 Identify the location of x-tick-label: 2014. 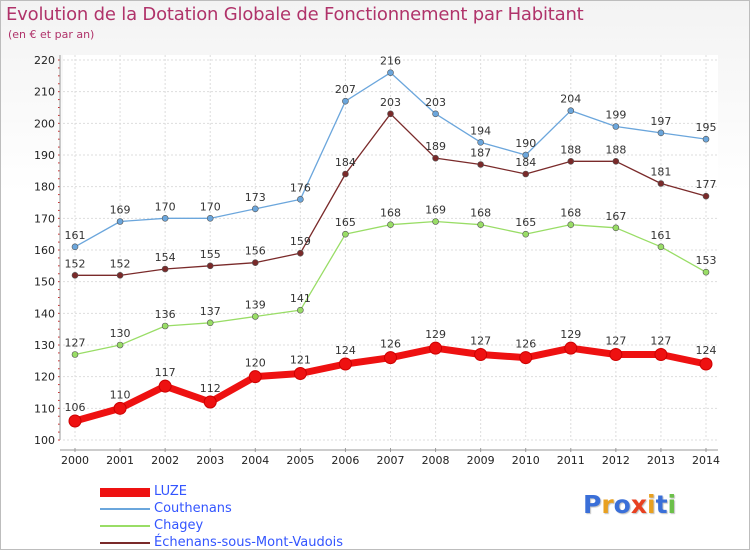
(706, 460).